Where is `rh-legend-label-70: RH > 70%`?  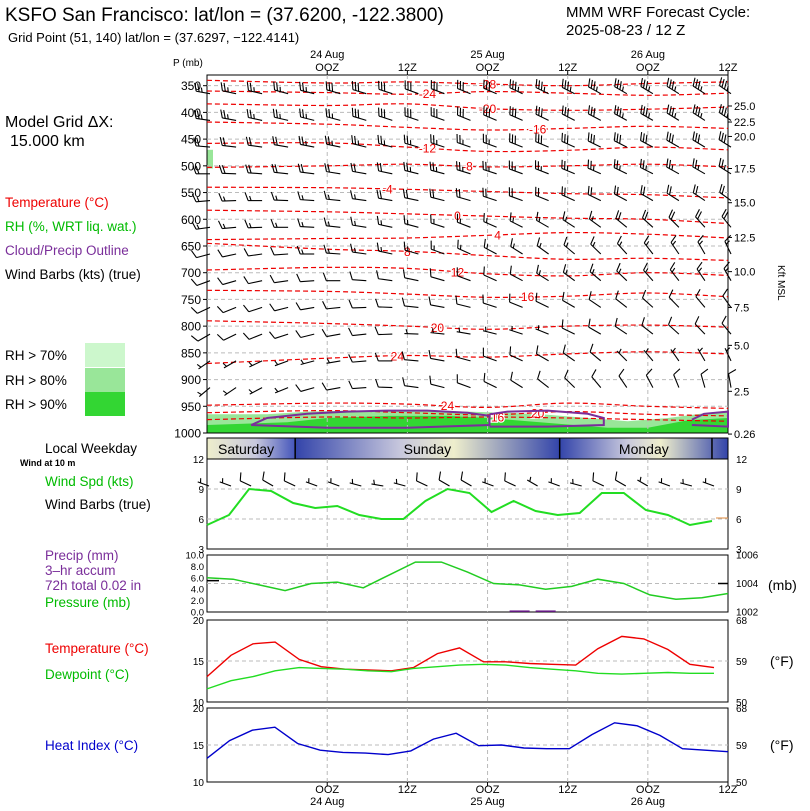
rh-legend-label-70: RH > 70% is located at coordinates (36, 355).